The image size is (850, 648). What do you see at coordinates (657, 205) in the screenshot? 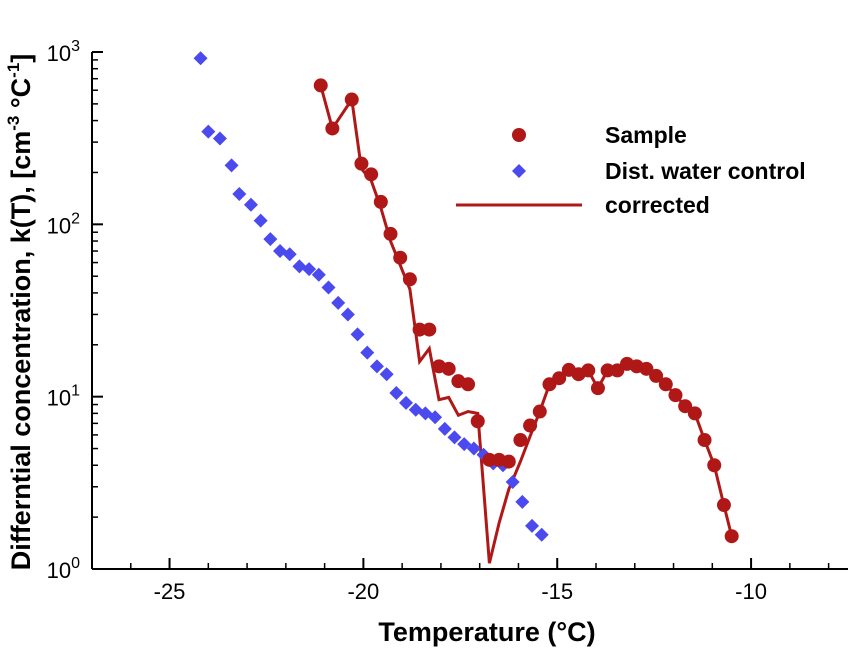
I see `legend-corrected-label: corrected` at bounding box center [657, 205].